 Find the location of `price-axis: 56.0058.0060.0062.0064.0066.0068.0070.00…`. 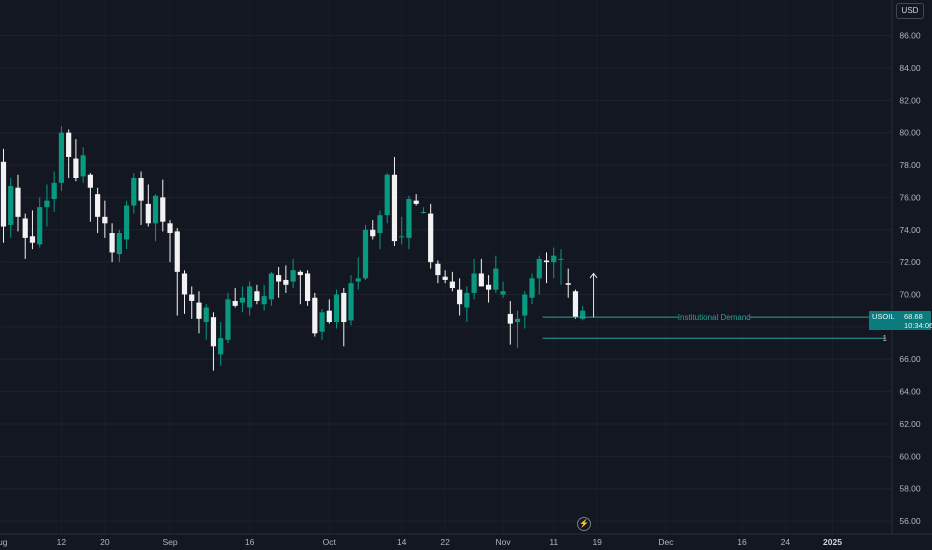

price-axis: 56.0058.0060.0062.0064.0066.0068.0070.00… is located at coordinates (910, 278).